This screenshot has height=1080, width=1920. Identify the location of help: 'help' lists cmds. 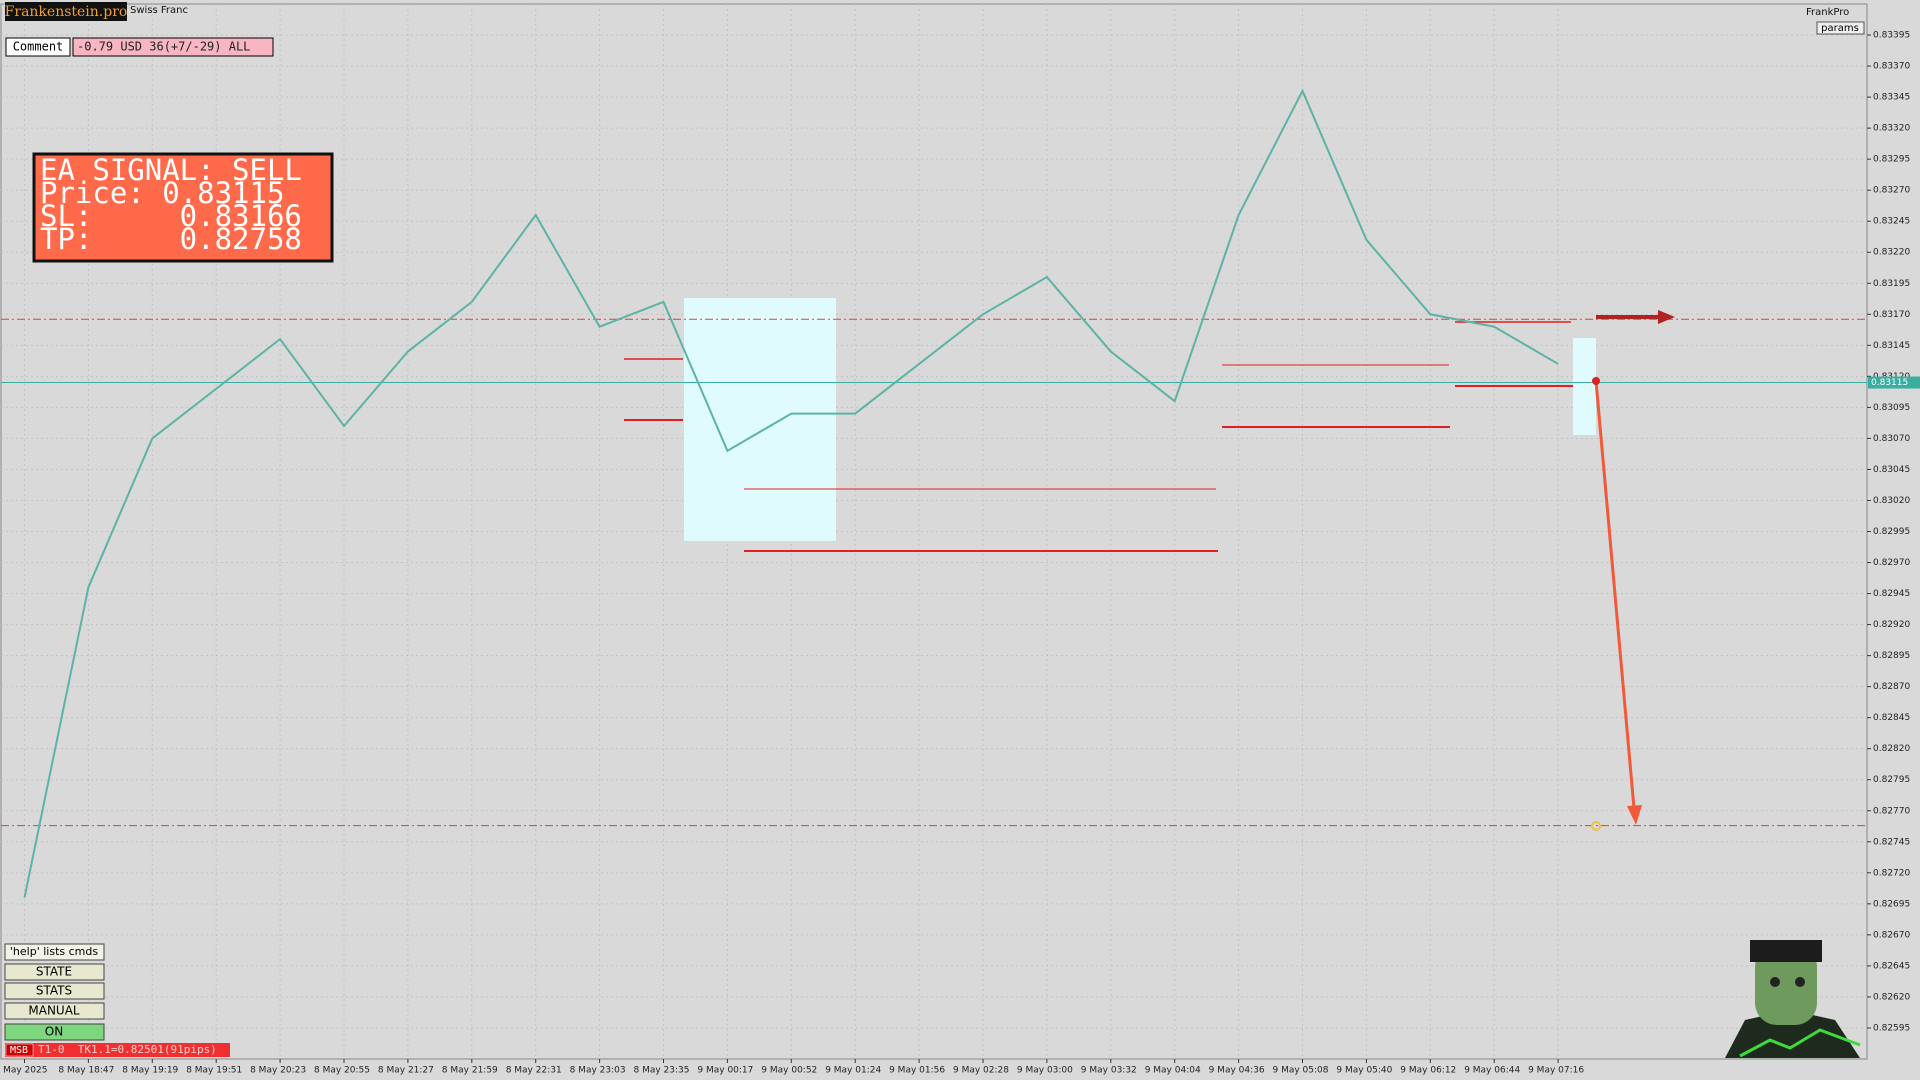
(54, 951).